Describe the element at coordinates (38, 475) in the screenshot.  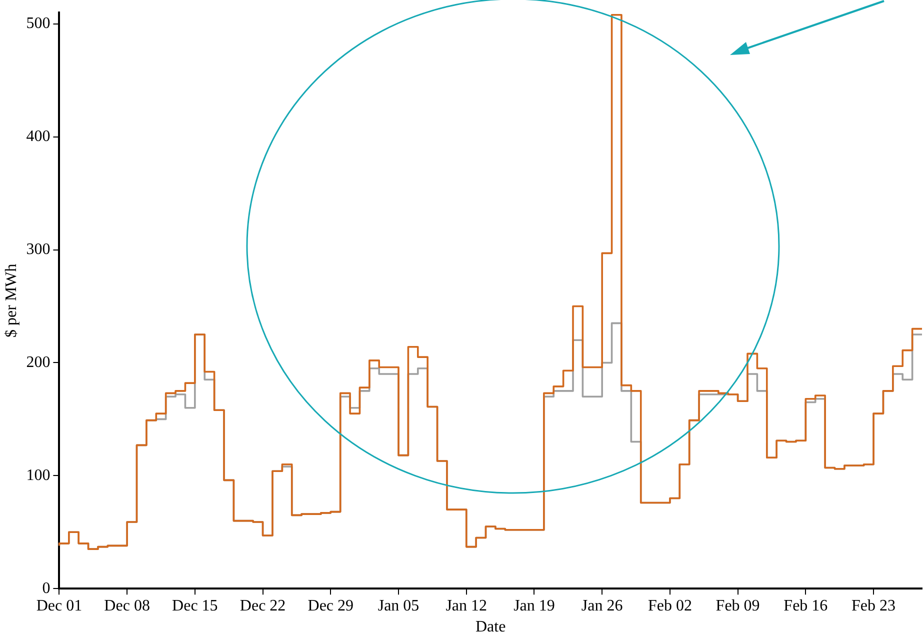
I see `y-tick-label: 100` at that location.